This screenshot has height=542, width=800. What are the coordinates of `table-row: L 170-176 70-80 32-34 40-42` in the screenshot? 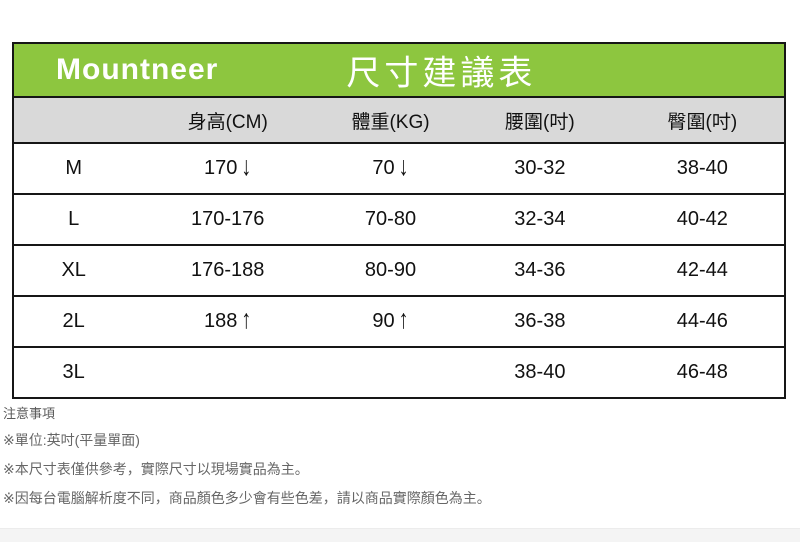 It's located at (399, 218).